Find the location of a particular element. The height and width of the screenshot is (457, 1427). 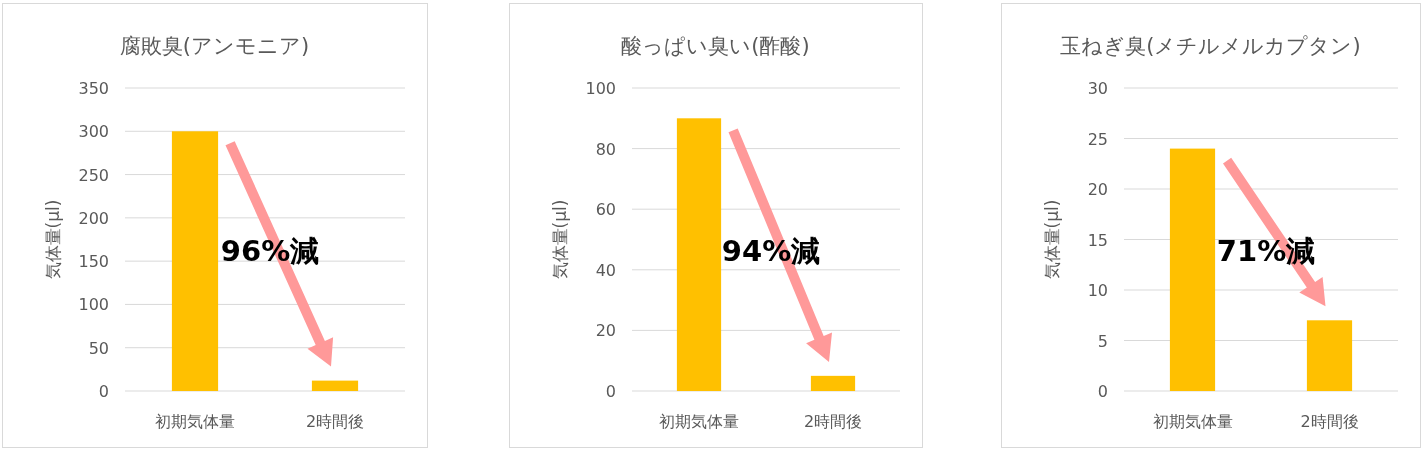

y-tick-label: 10 is located at coordinates (1097, 290).